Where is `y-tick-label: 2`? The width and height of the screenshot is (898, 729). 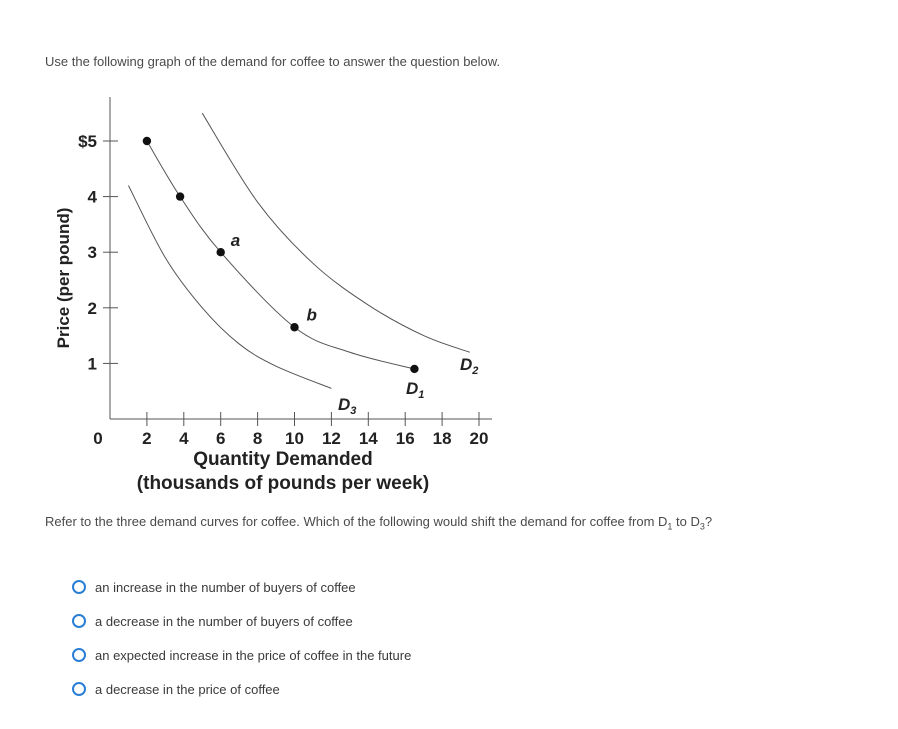
y-tick-label: 2 is located at coordinates (92, 308).